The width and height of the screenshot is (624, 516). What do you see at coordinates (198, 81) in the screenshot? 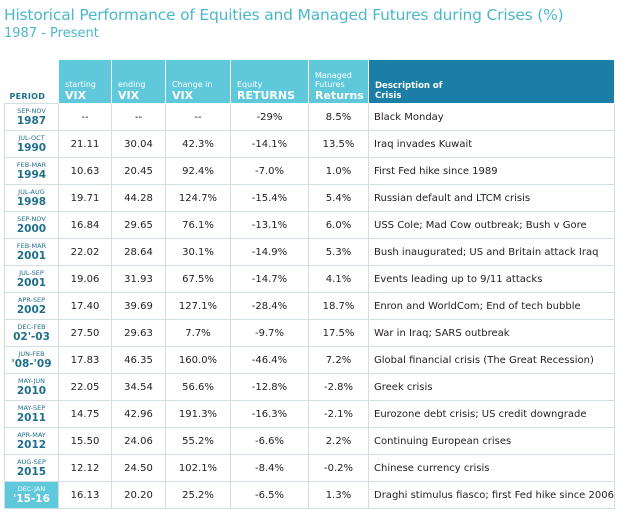
I see `column-header-change-vix: Change in VIX` at bounding box center [198, 81].